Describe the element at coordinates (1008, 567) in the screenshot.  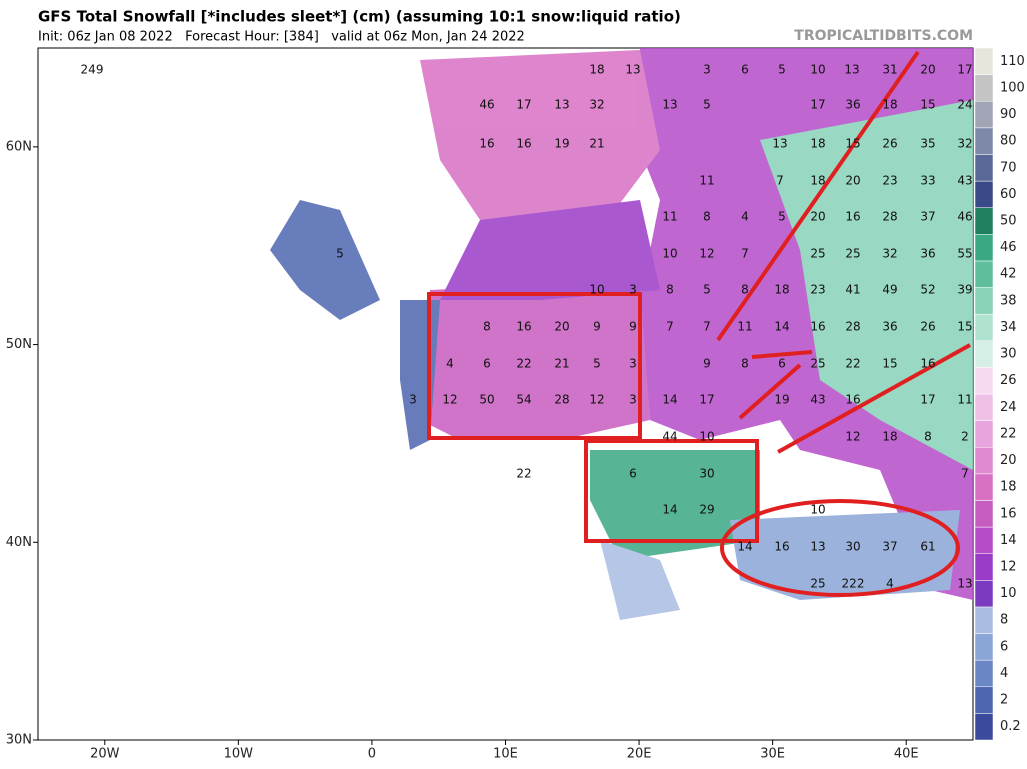
I see `colorbar-label: 12` at that location.